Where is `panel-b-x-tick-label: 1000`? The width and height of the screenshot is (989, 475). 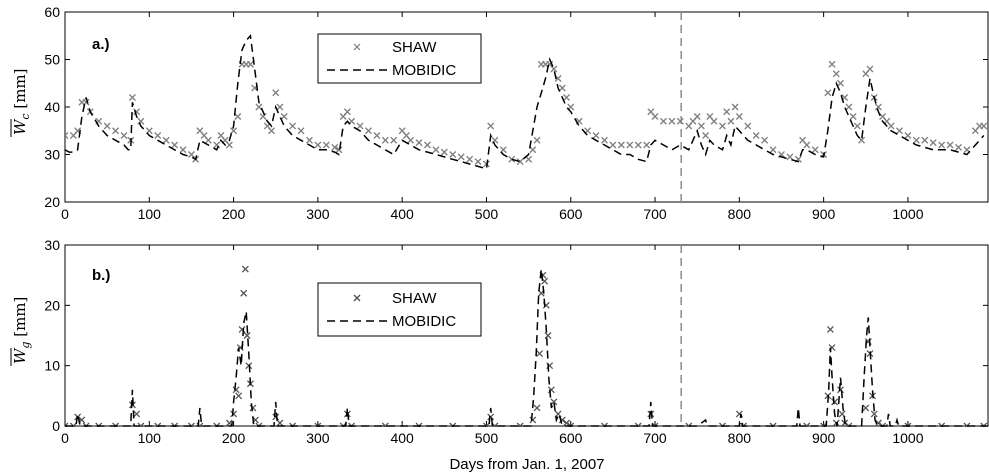
panel-b-x-tick-label: 1000 is located at coordinates (907, 438).